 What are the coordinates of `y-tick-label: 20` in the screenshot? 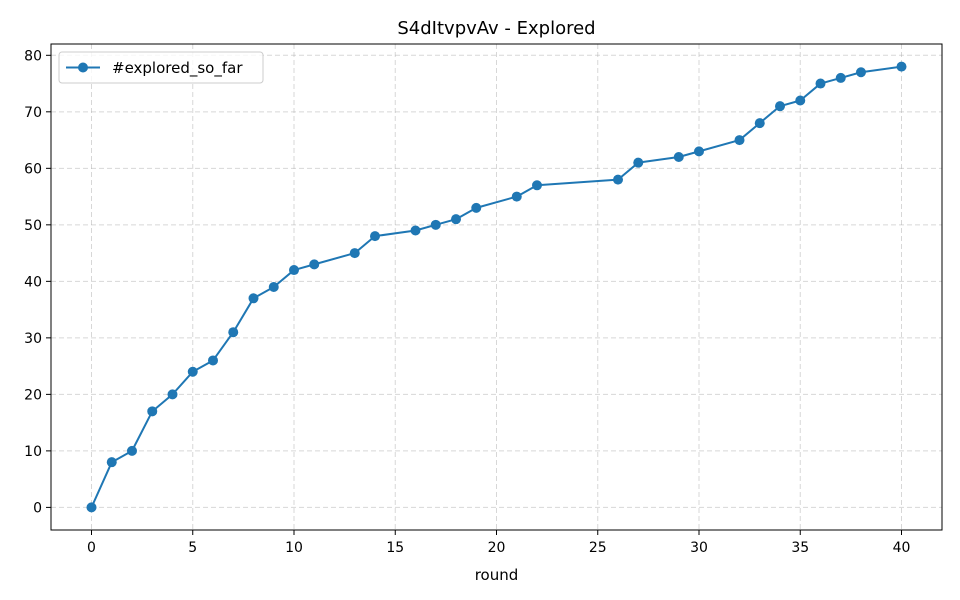 It's located at (33, 395).